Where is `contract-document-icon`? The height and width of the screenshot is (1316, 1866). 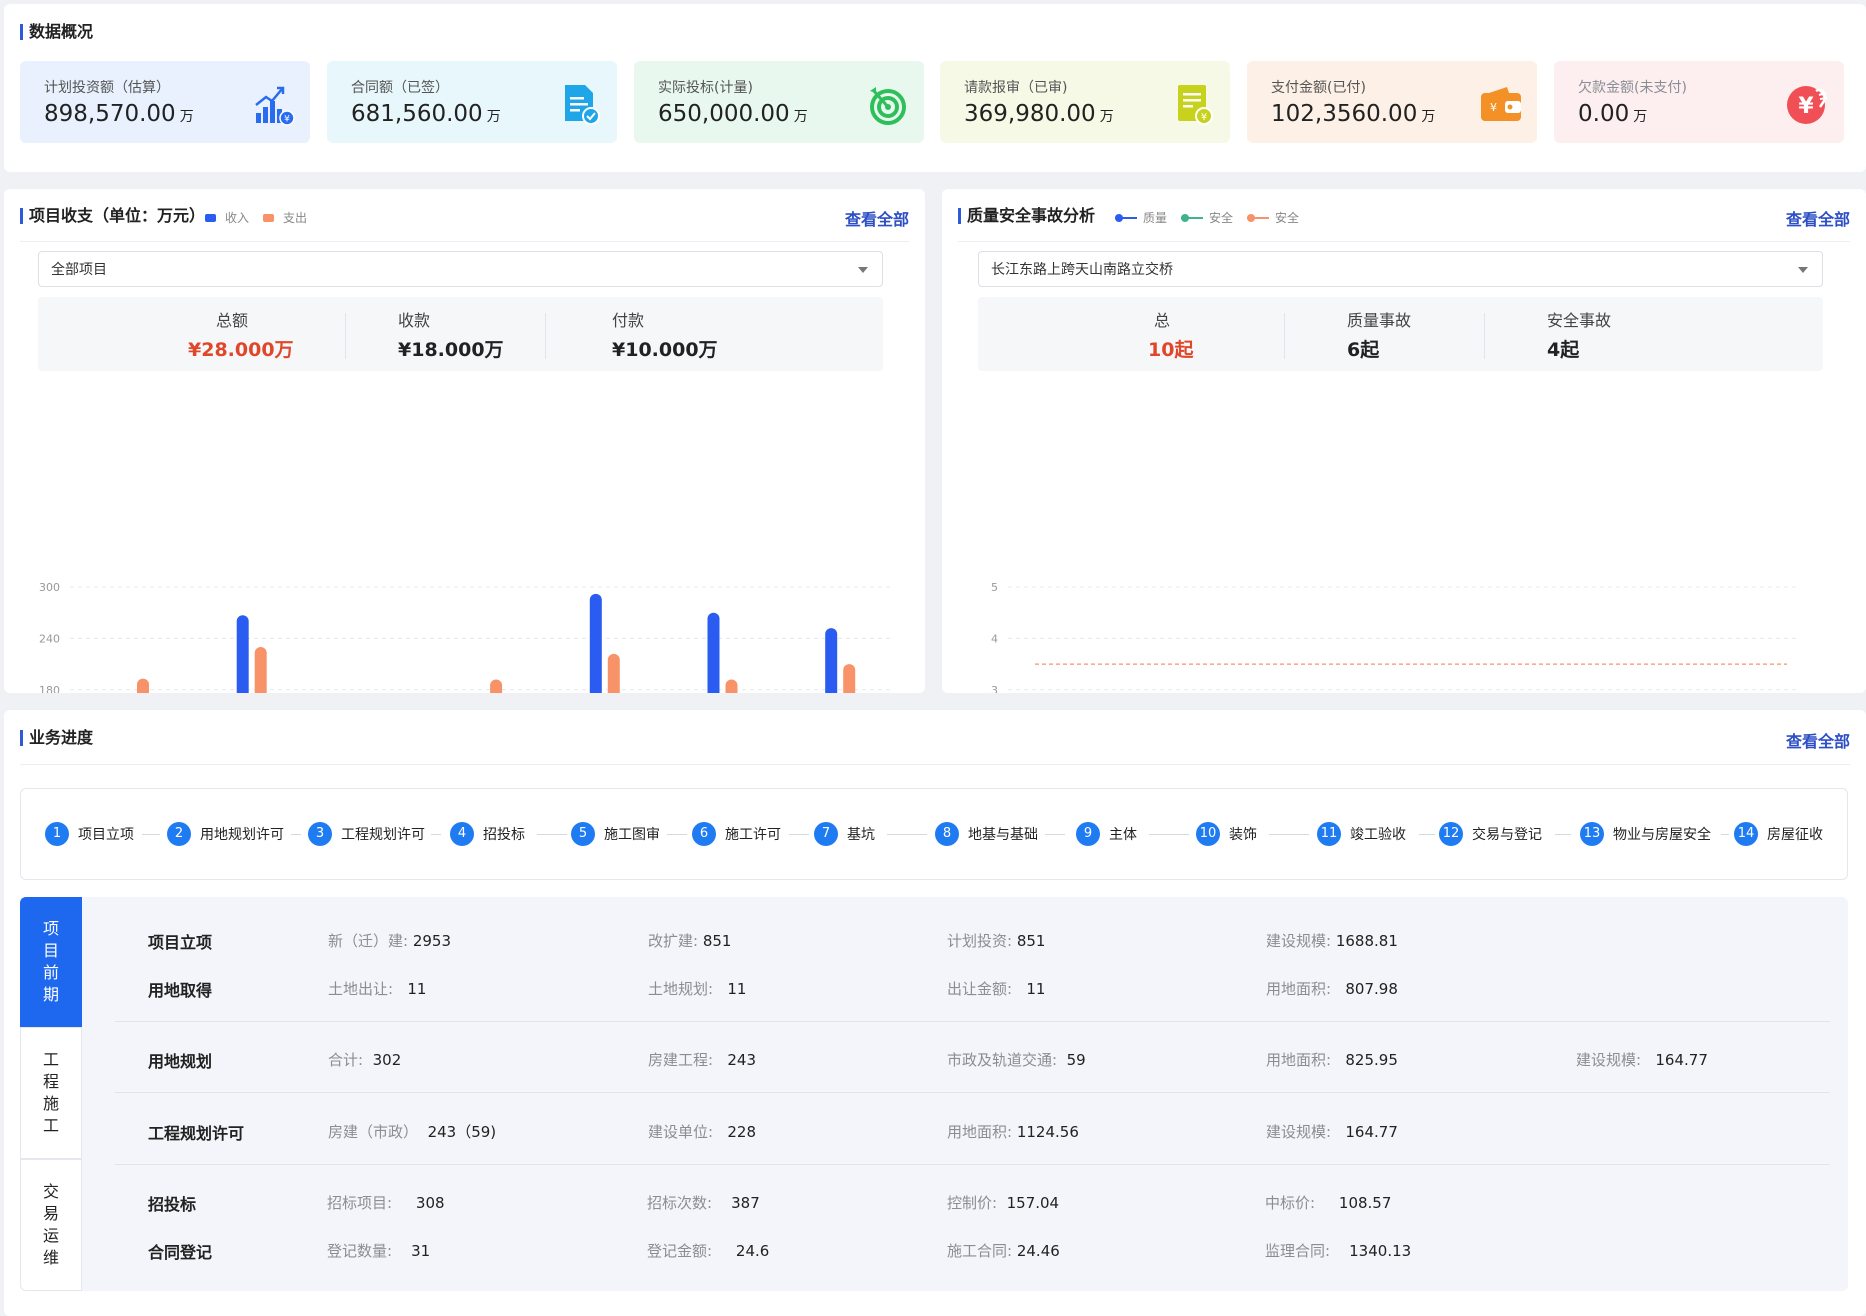 contract-document-icon is located at coordinates (582, 105).